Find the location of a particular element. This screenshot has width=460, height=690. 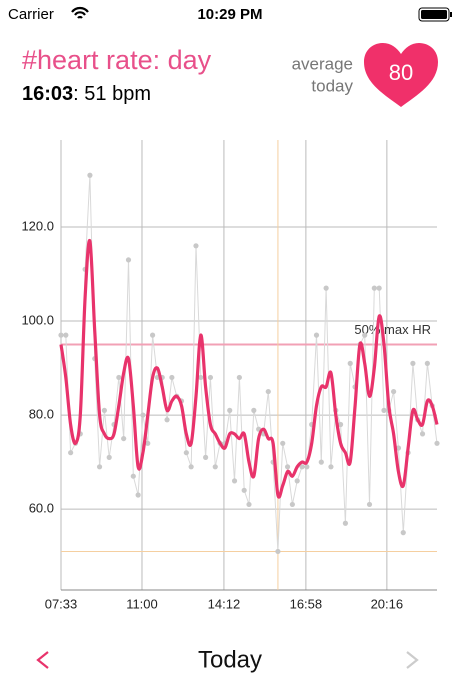

carrier: Carrier is located at coordinates (31, 14).